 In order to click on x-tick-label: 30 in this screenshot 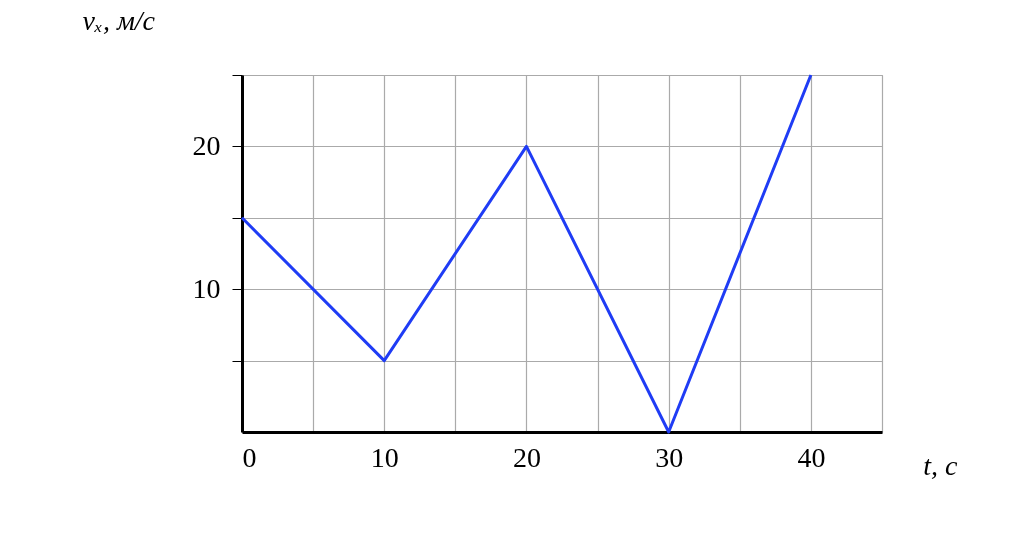, I will do `click(669, 457)`.